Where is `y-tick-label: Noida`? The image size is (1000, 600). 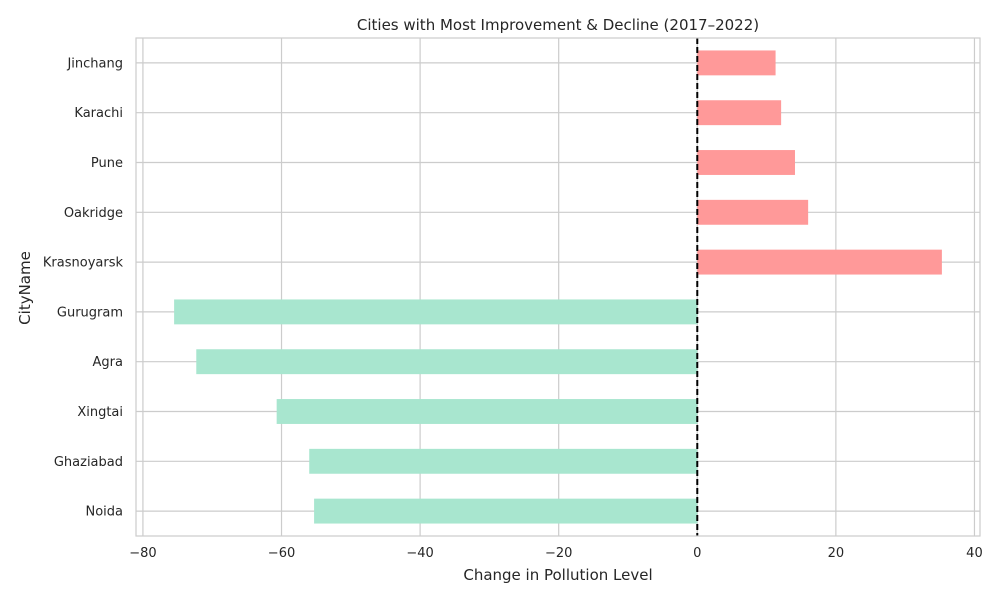 y-tick-label: Noida is located at coordinates (104, 512).